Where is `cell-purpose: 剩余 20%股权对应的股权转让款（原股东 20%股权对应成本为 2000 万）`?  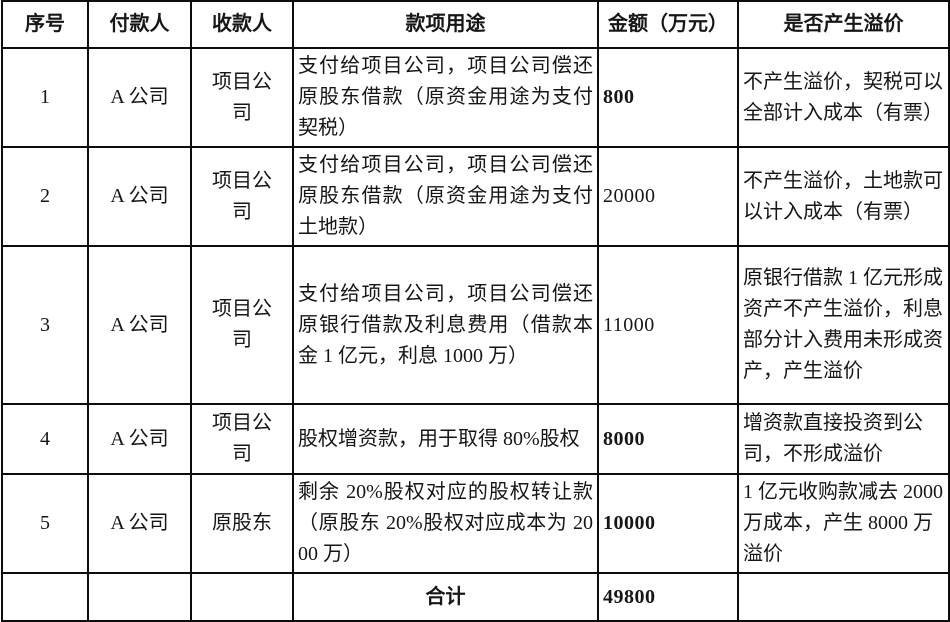
cell-purpose: 剩余 20%股权对应的股权转让款（原股东 20%股权对应成本为 2000 万） is located at coordinates (445, 523).